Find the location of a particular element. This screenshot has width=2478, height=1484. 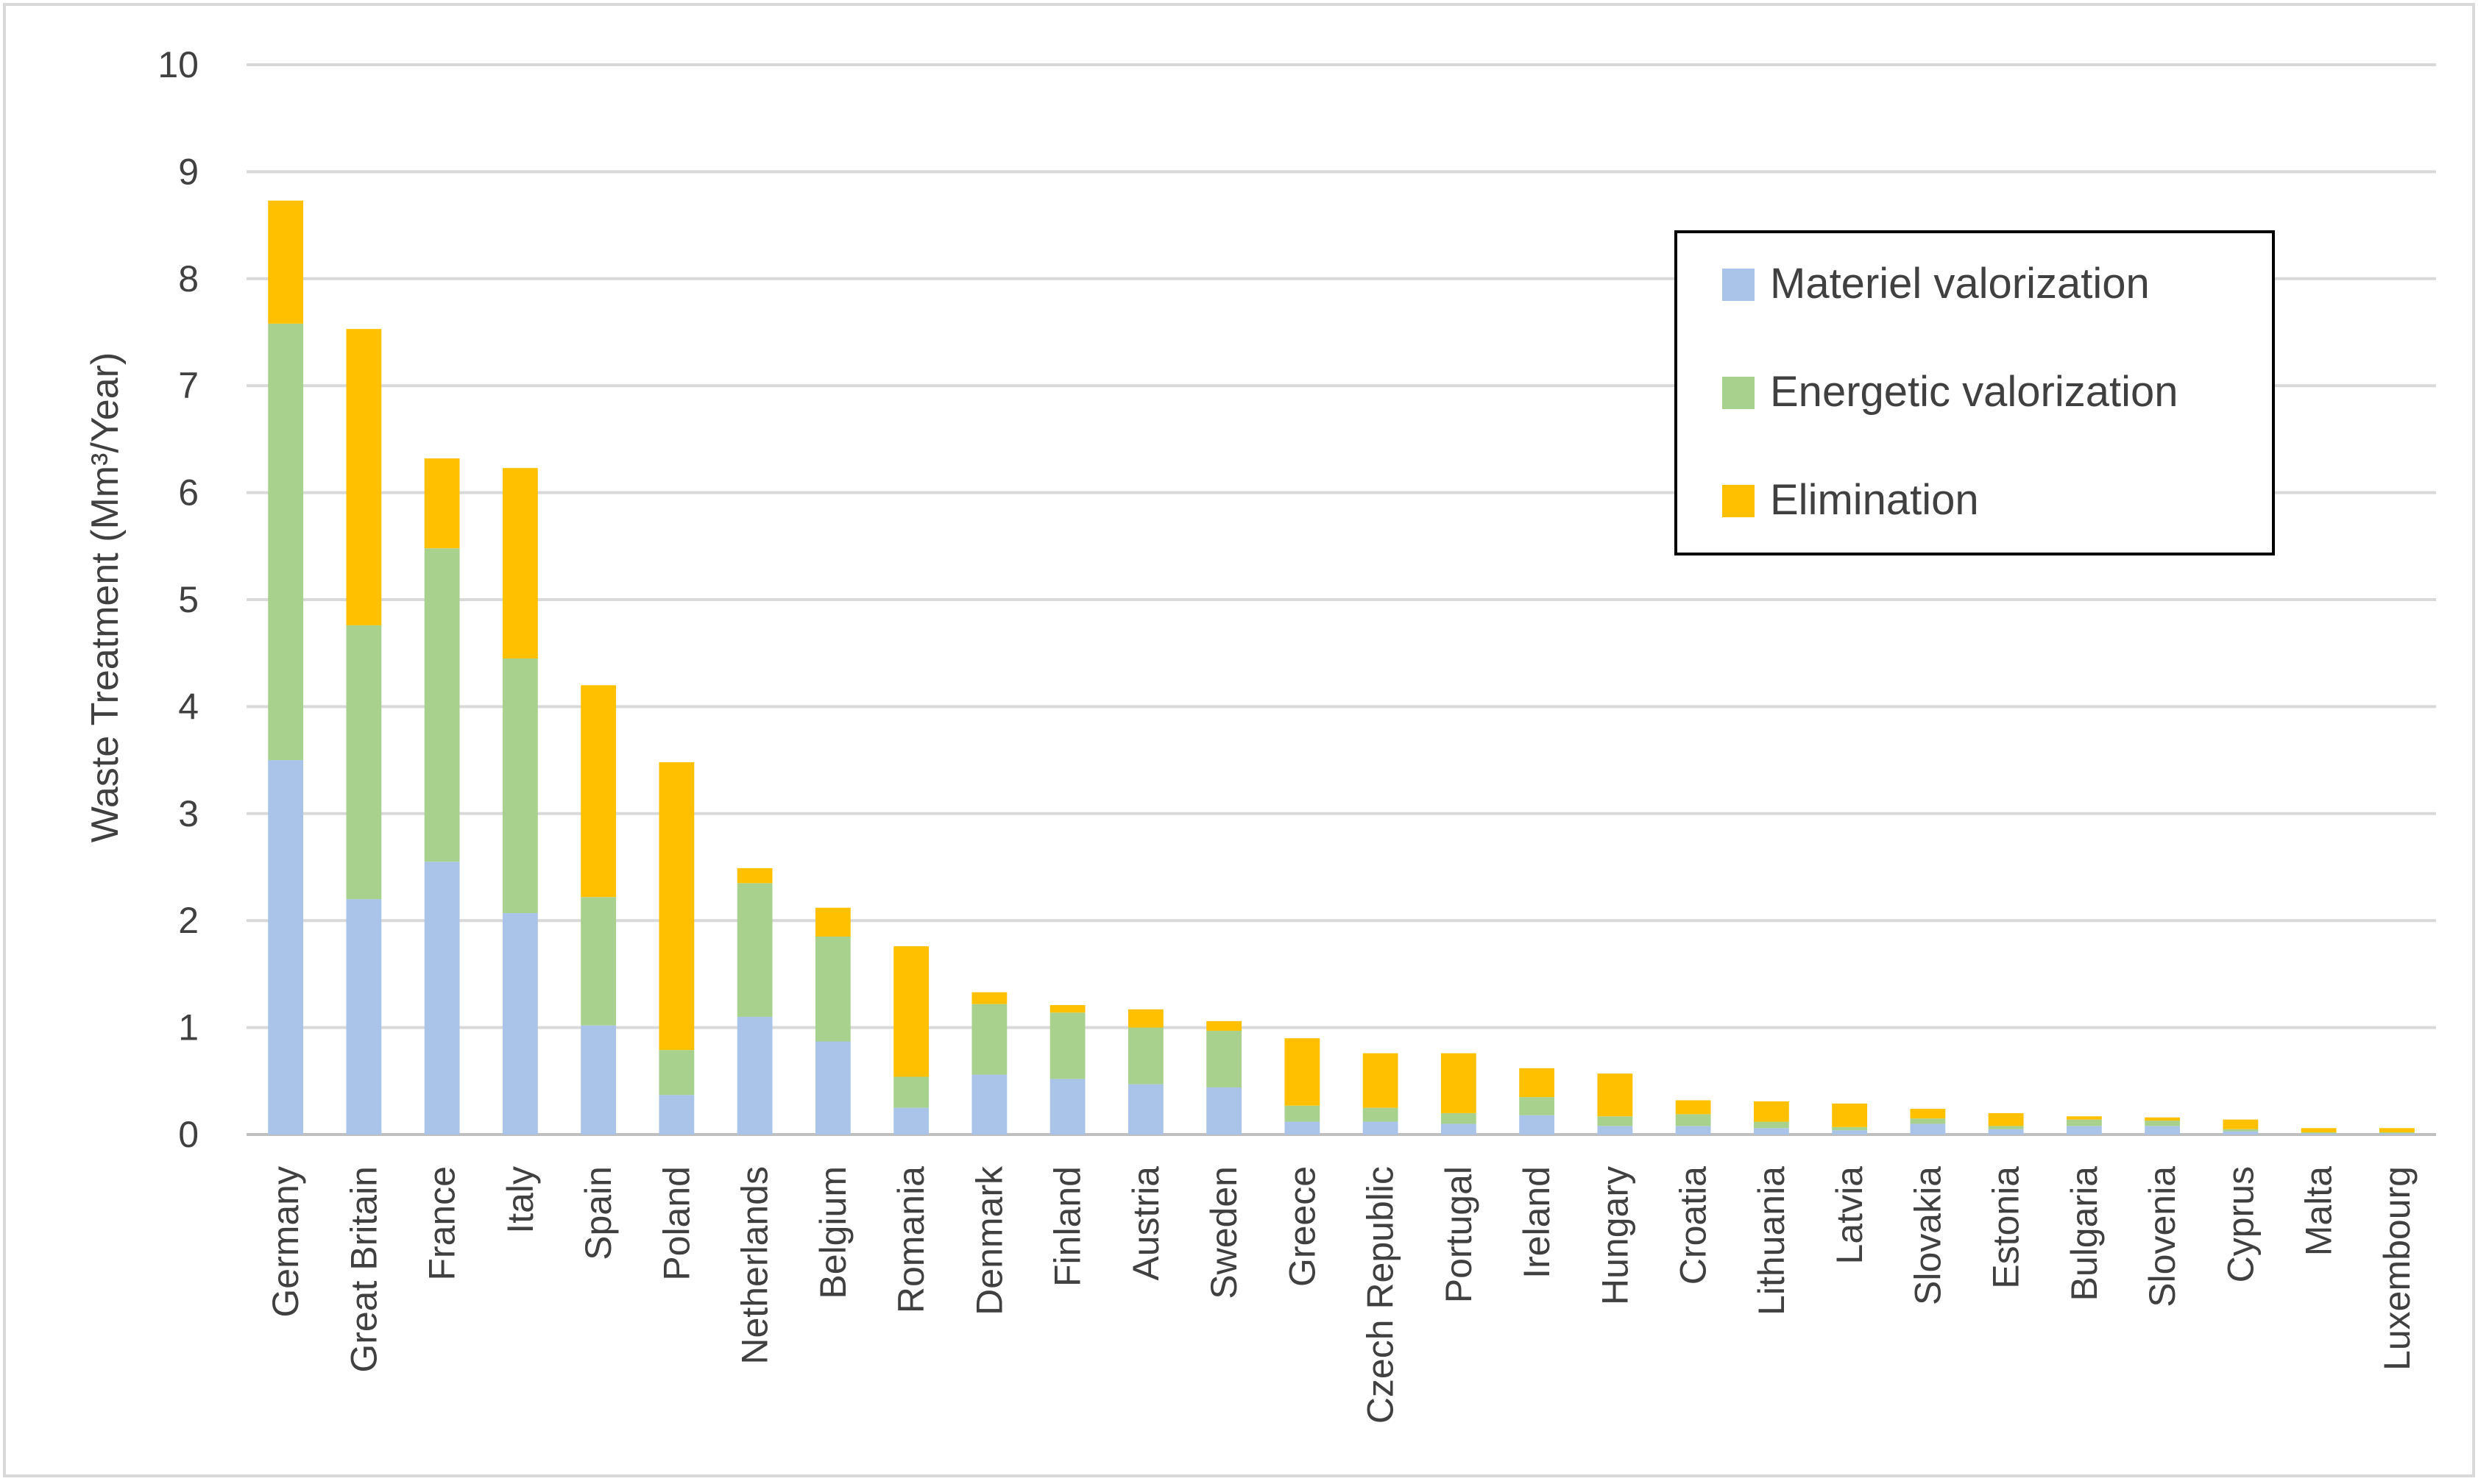

bar-croatia-elimination is located at coordinates (1693, 1107).